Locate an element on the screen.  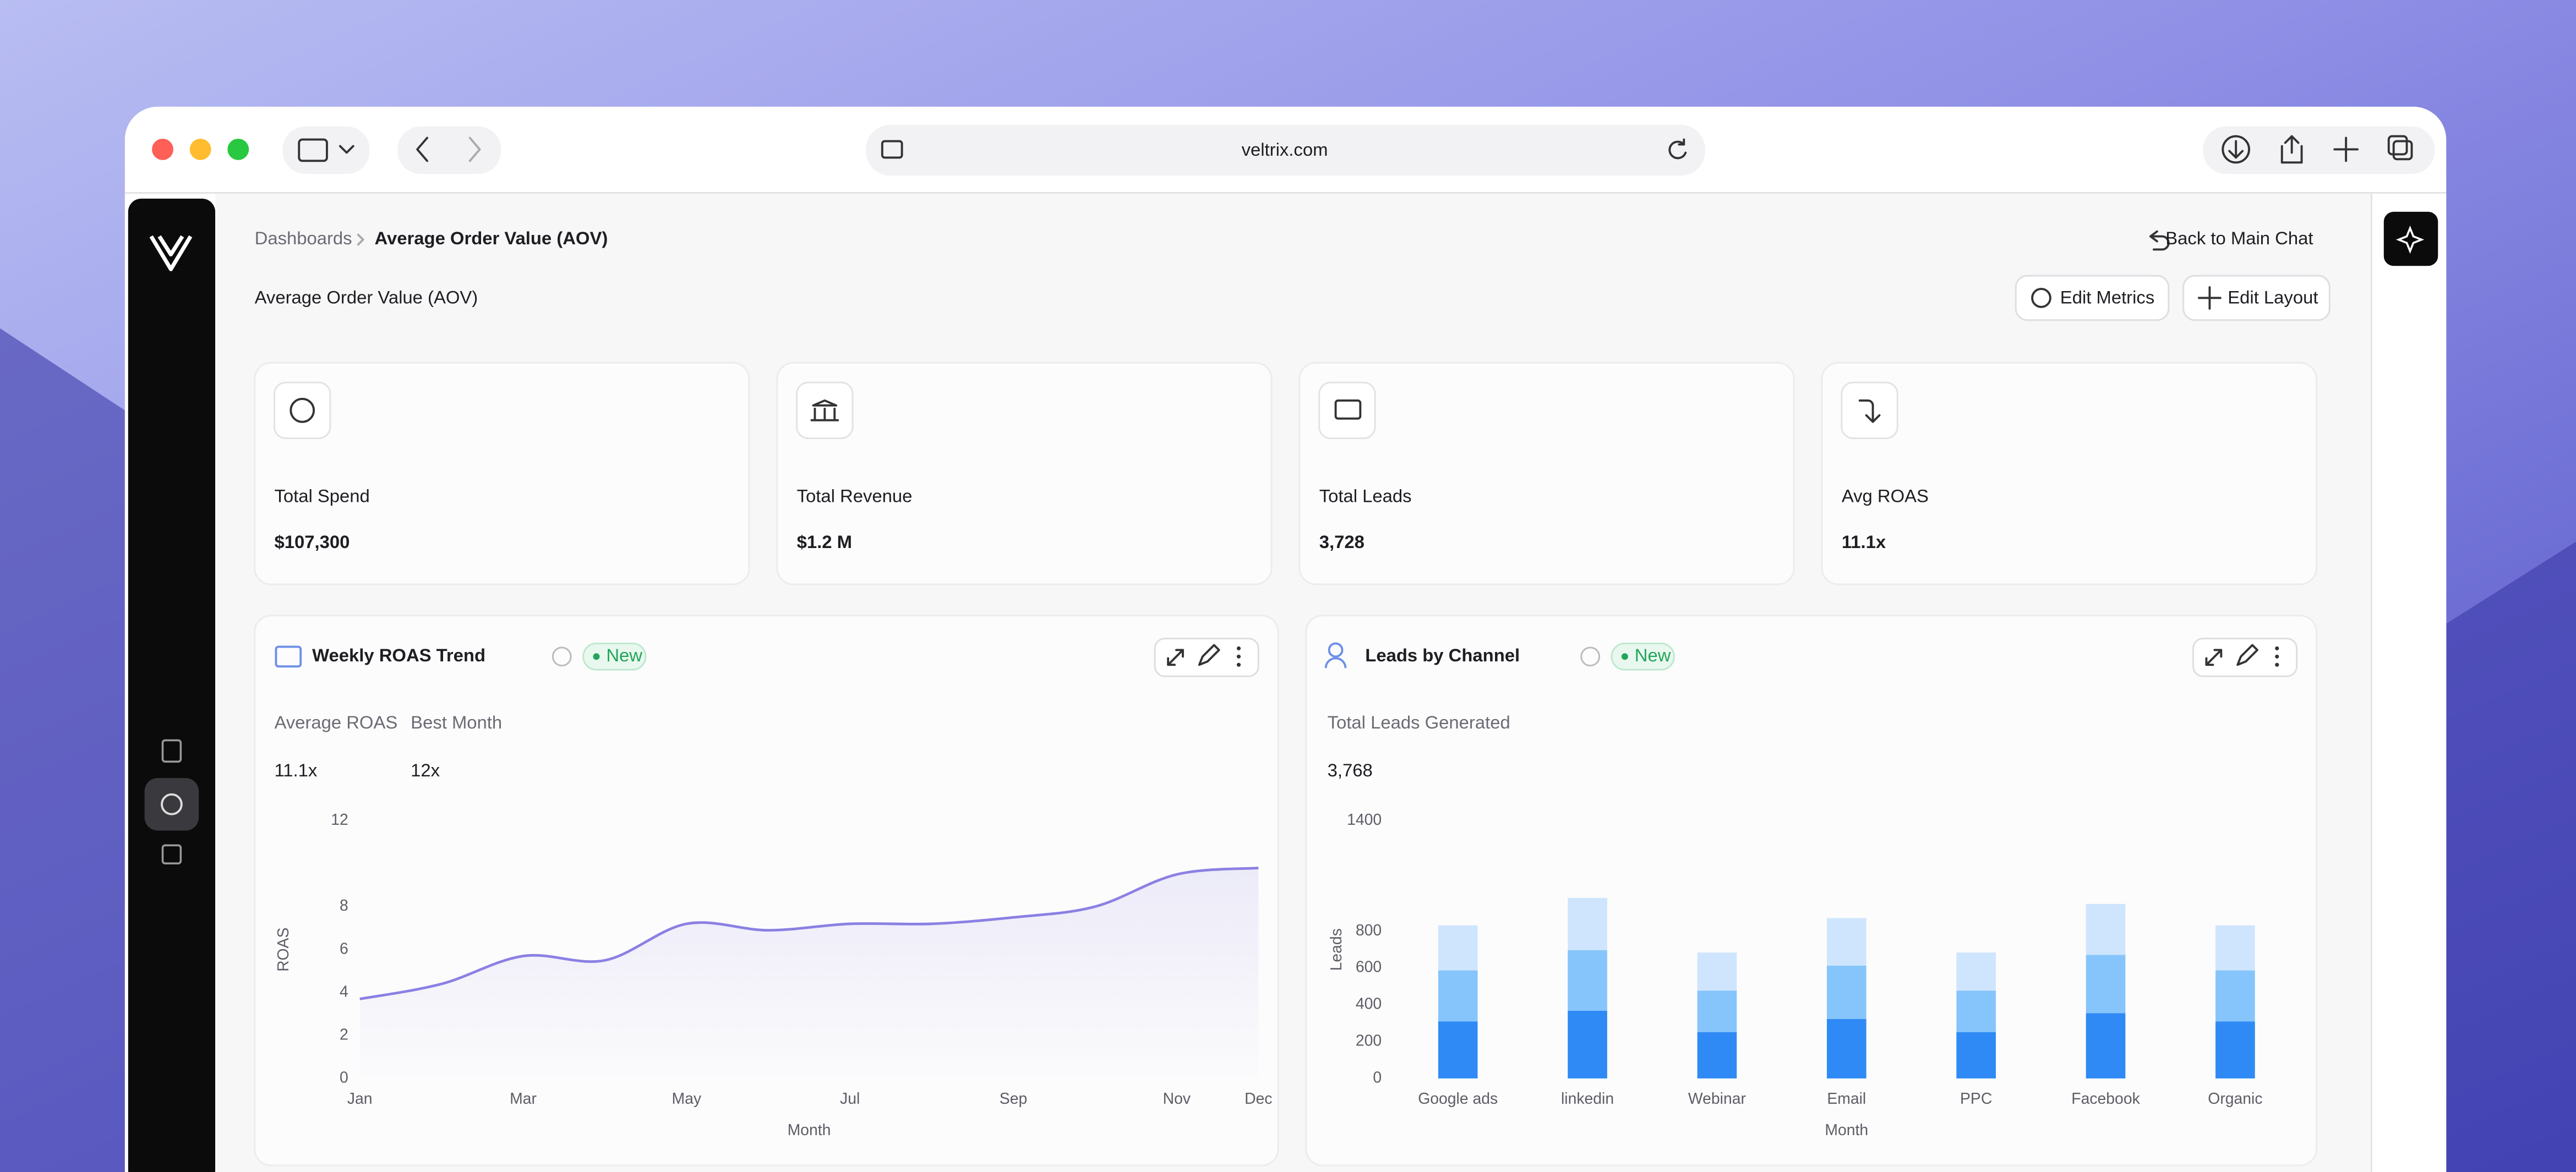
kpi-value: 11.1x is located at coordinates (1864, 542).